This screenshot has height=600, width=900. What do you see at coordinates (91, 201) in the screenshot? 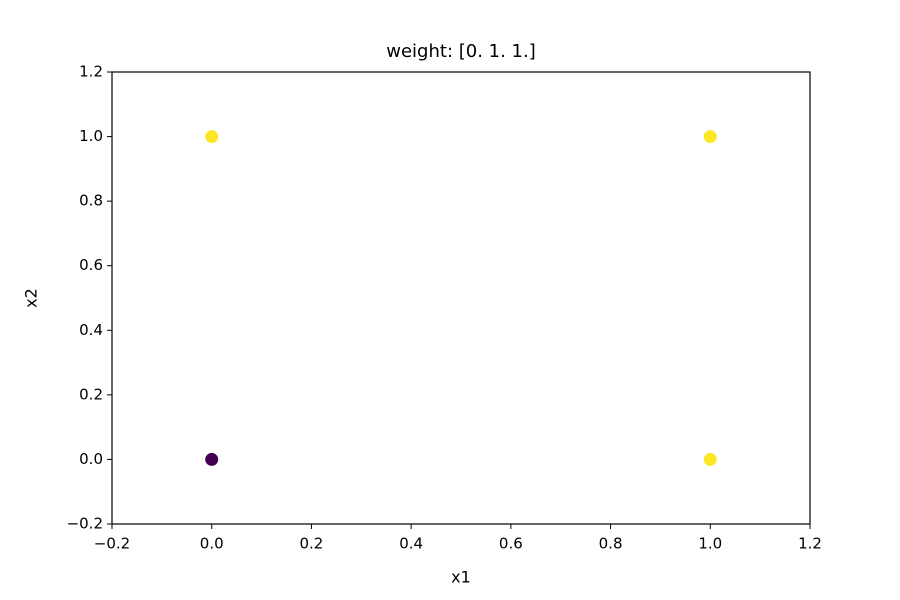
I see `y-tick-label: 0.8` at bounding box center [91, 201].